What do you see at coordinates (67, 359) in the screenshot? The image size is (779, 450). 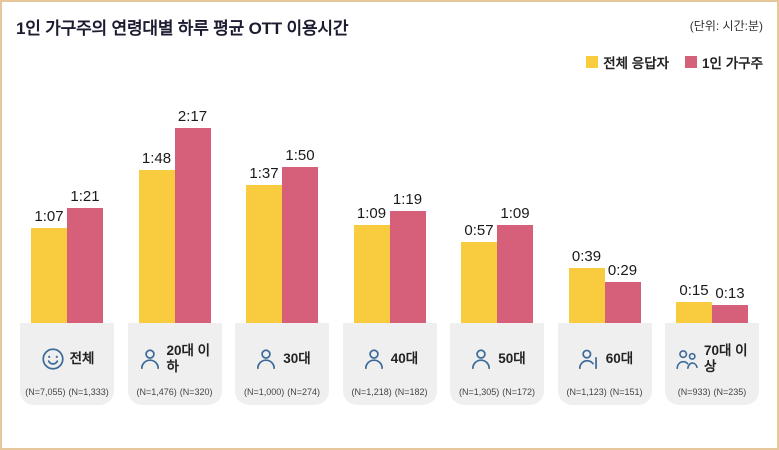 I see `category-row: 전체` at bounding box center [67, 359].